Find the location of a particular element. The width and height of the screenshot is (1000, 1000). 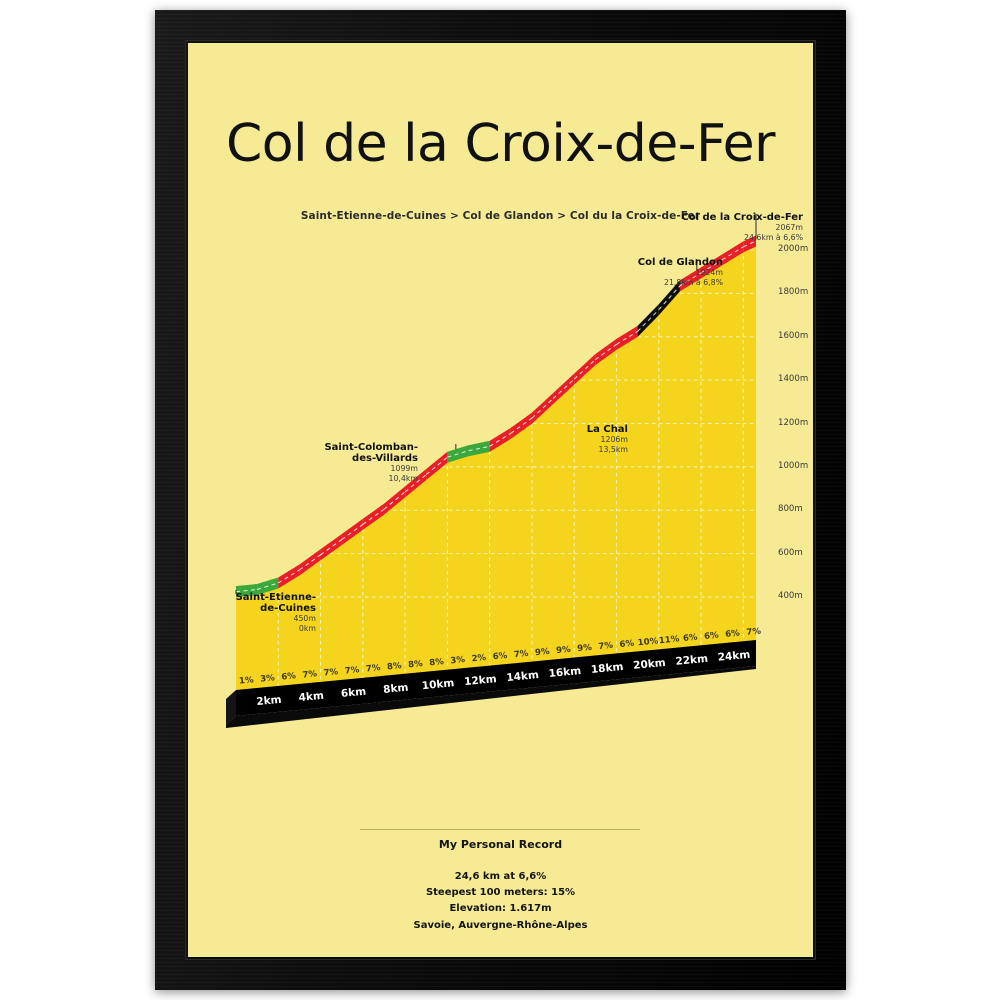

callout-distance: 13,5km is located at coordinates (613, 449).